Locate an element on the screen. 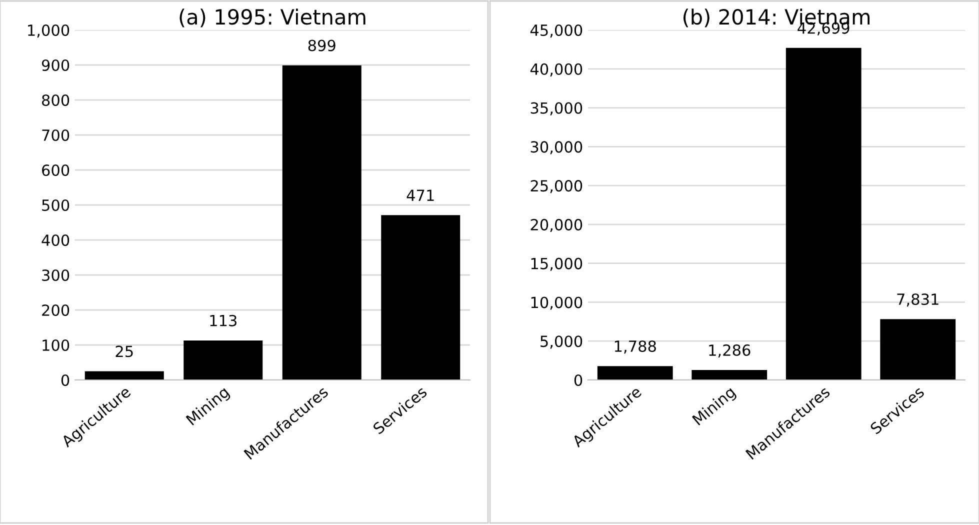  chart-title: (a) 1995: Vietnam is located at coordinates (273, 18).